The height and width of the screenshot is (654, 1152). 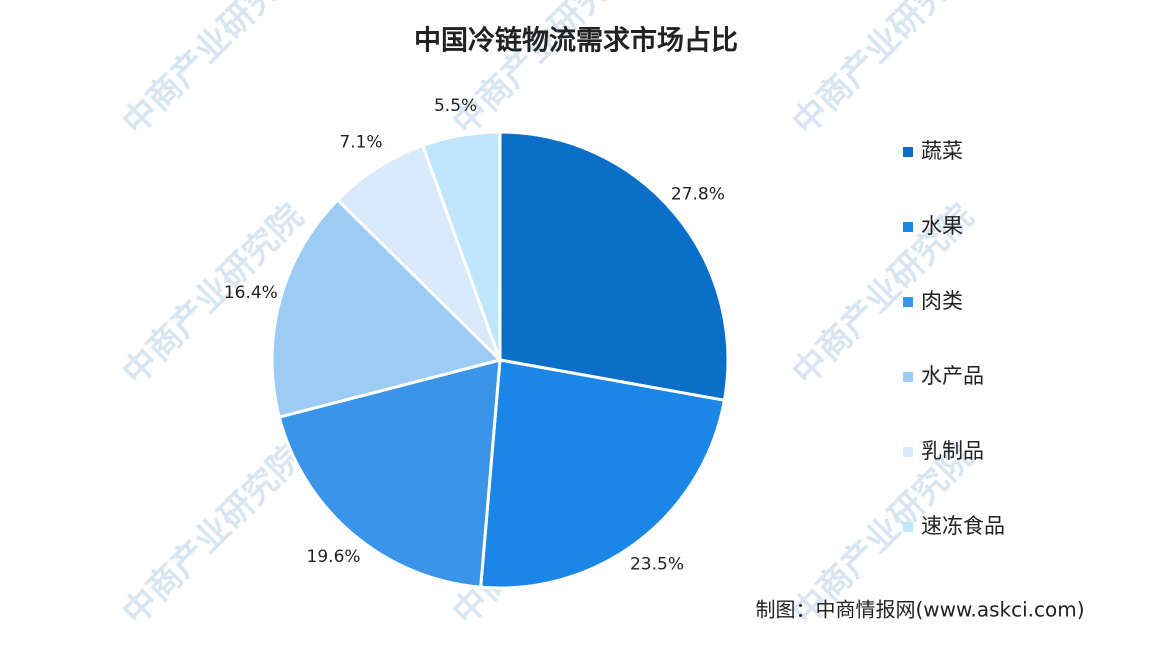 I want to click on legend-label: 乳制品, so click(x=952, y=451).